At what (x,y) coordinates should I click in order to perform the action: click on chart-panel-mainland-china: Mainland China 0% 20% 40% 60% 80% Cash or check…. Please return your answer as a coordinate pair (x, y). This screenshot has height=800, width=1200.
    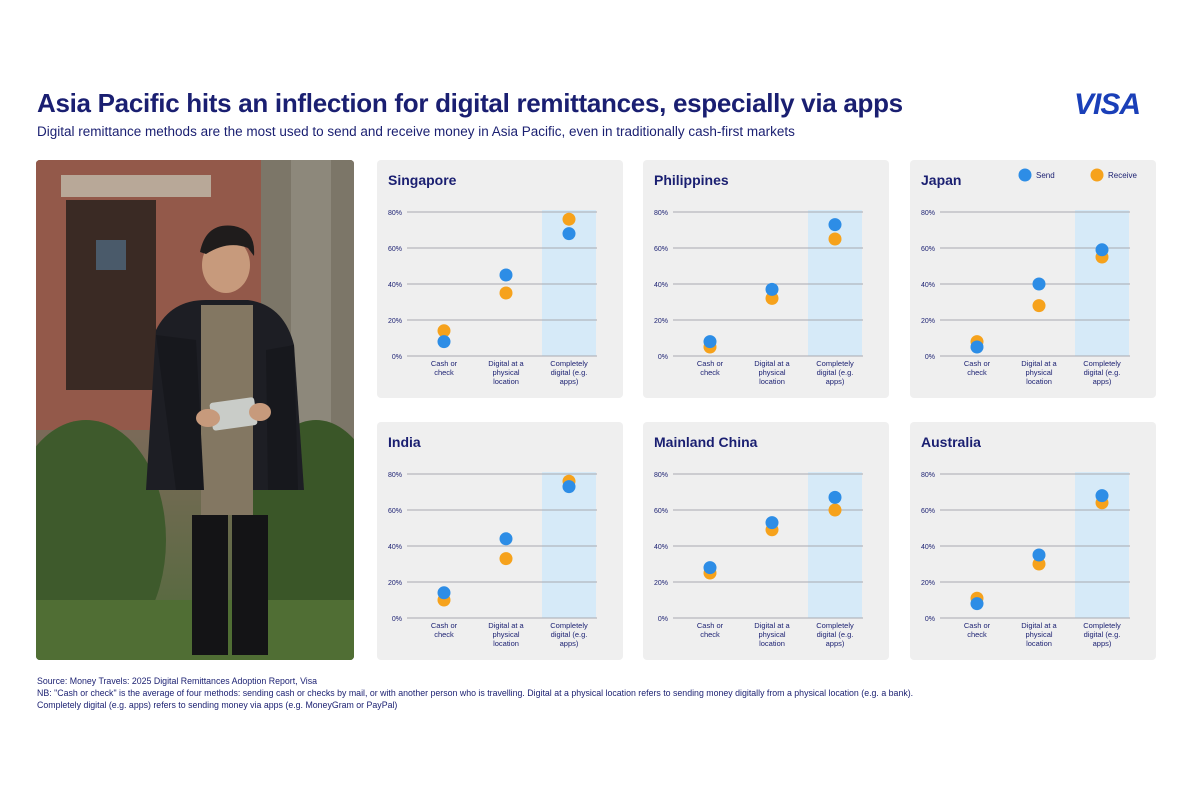
    Looking at the image, I should click on (766, 541).